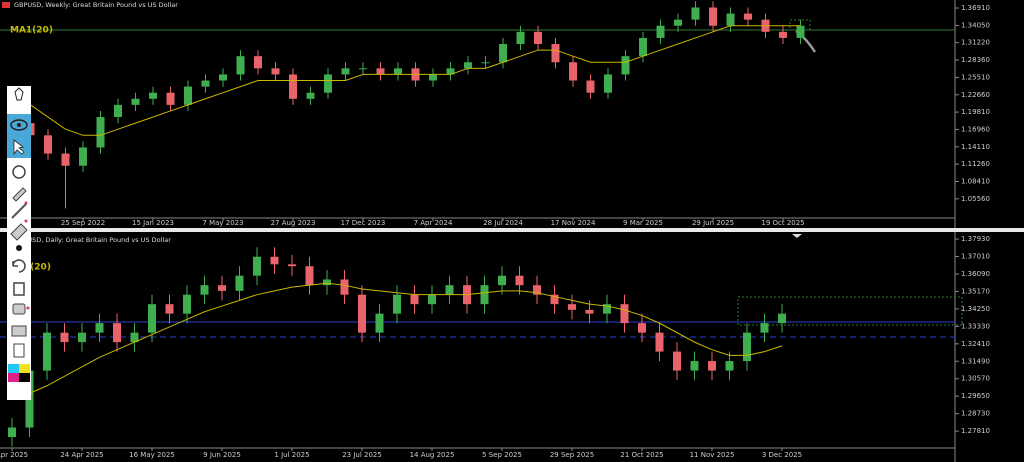 Image resolution: width=1024 pixels, height=462 pixels. I want to click on x-tick-label: 29 Sep 2025, so click(572, 455).